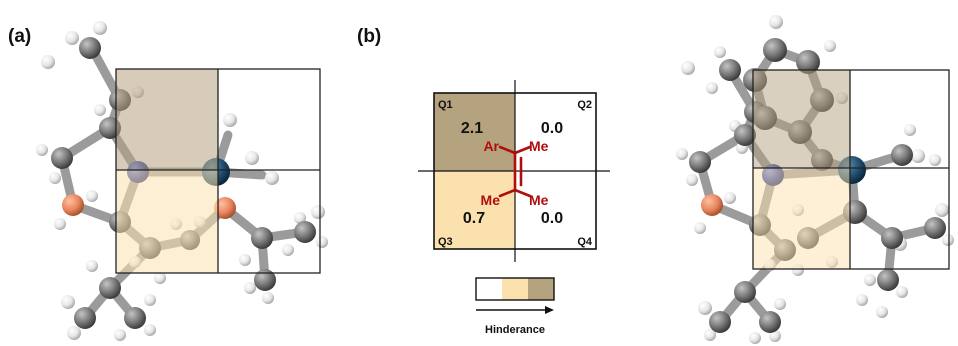 Image resolution: width=958 pixels, height=346 pixels. I want to click on quadrant-q2-value: 0.0, so click(552, 128).